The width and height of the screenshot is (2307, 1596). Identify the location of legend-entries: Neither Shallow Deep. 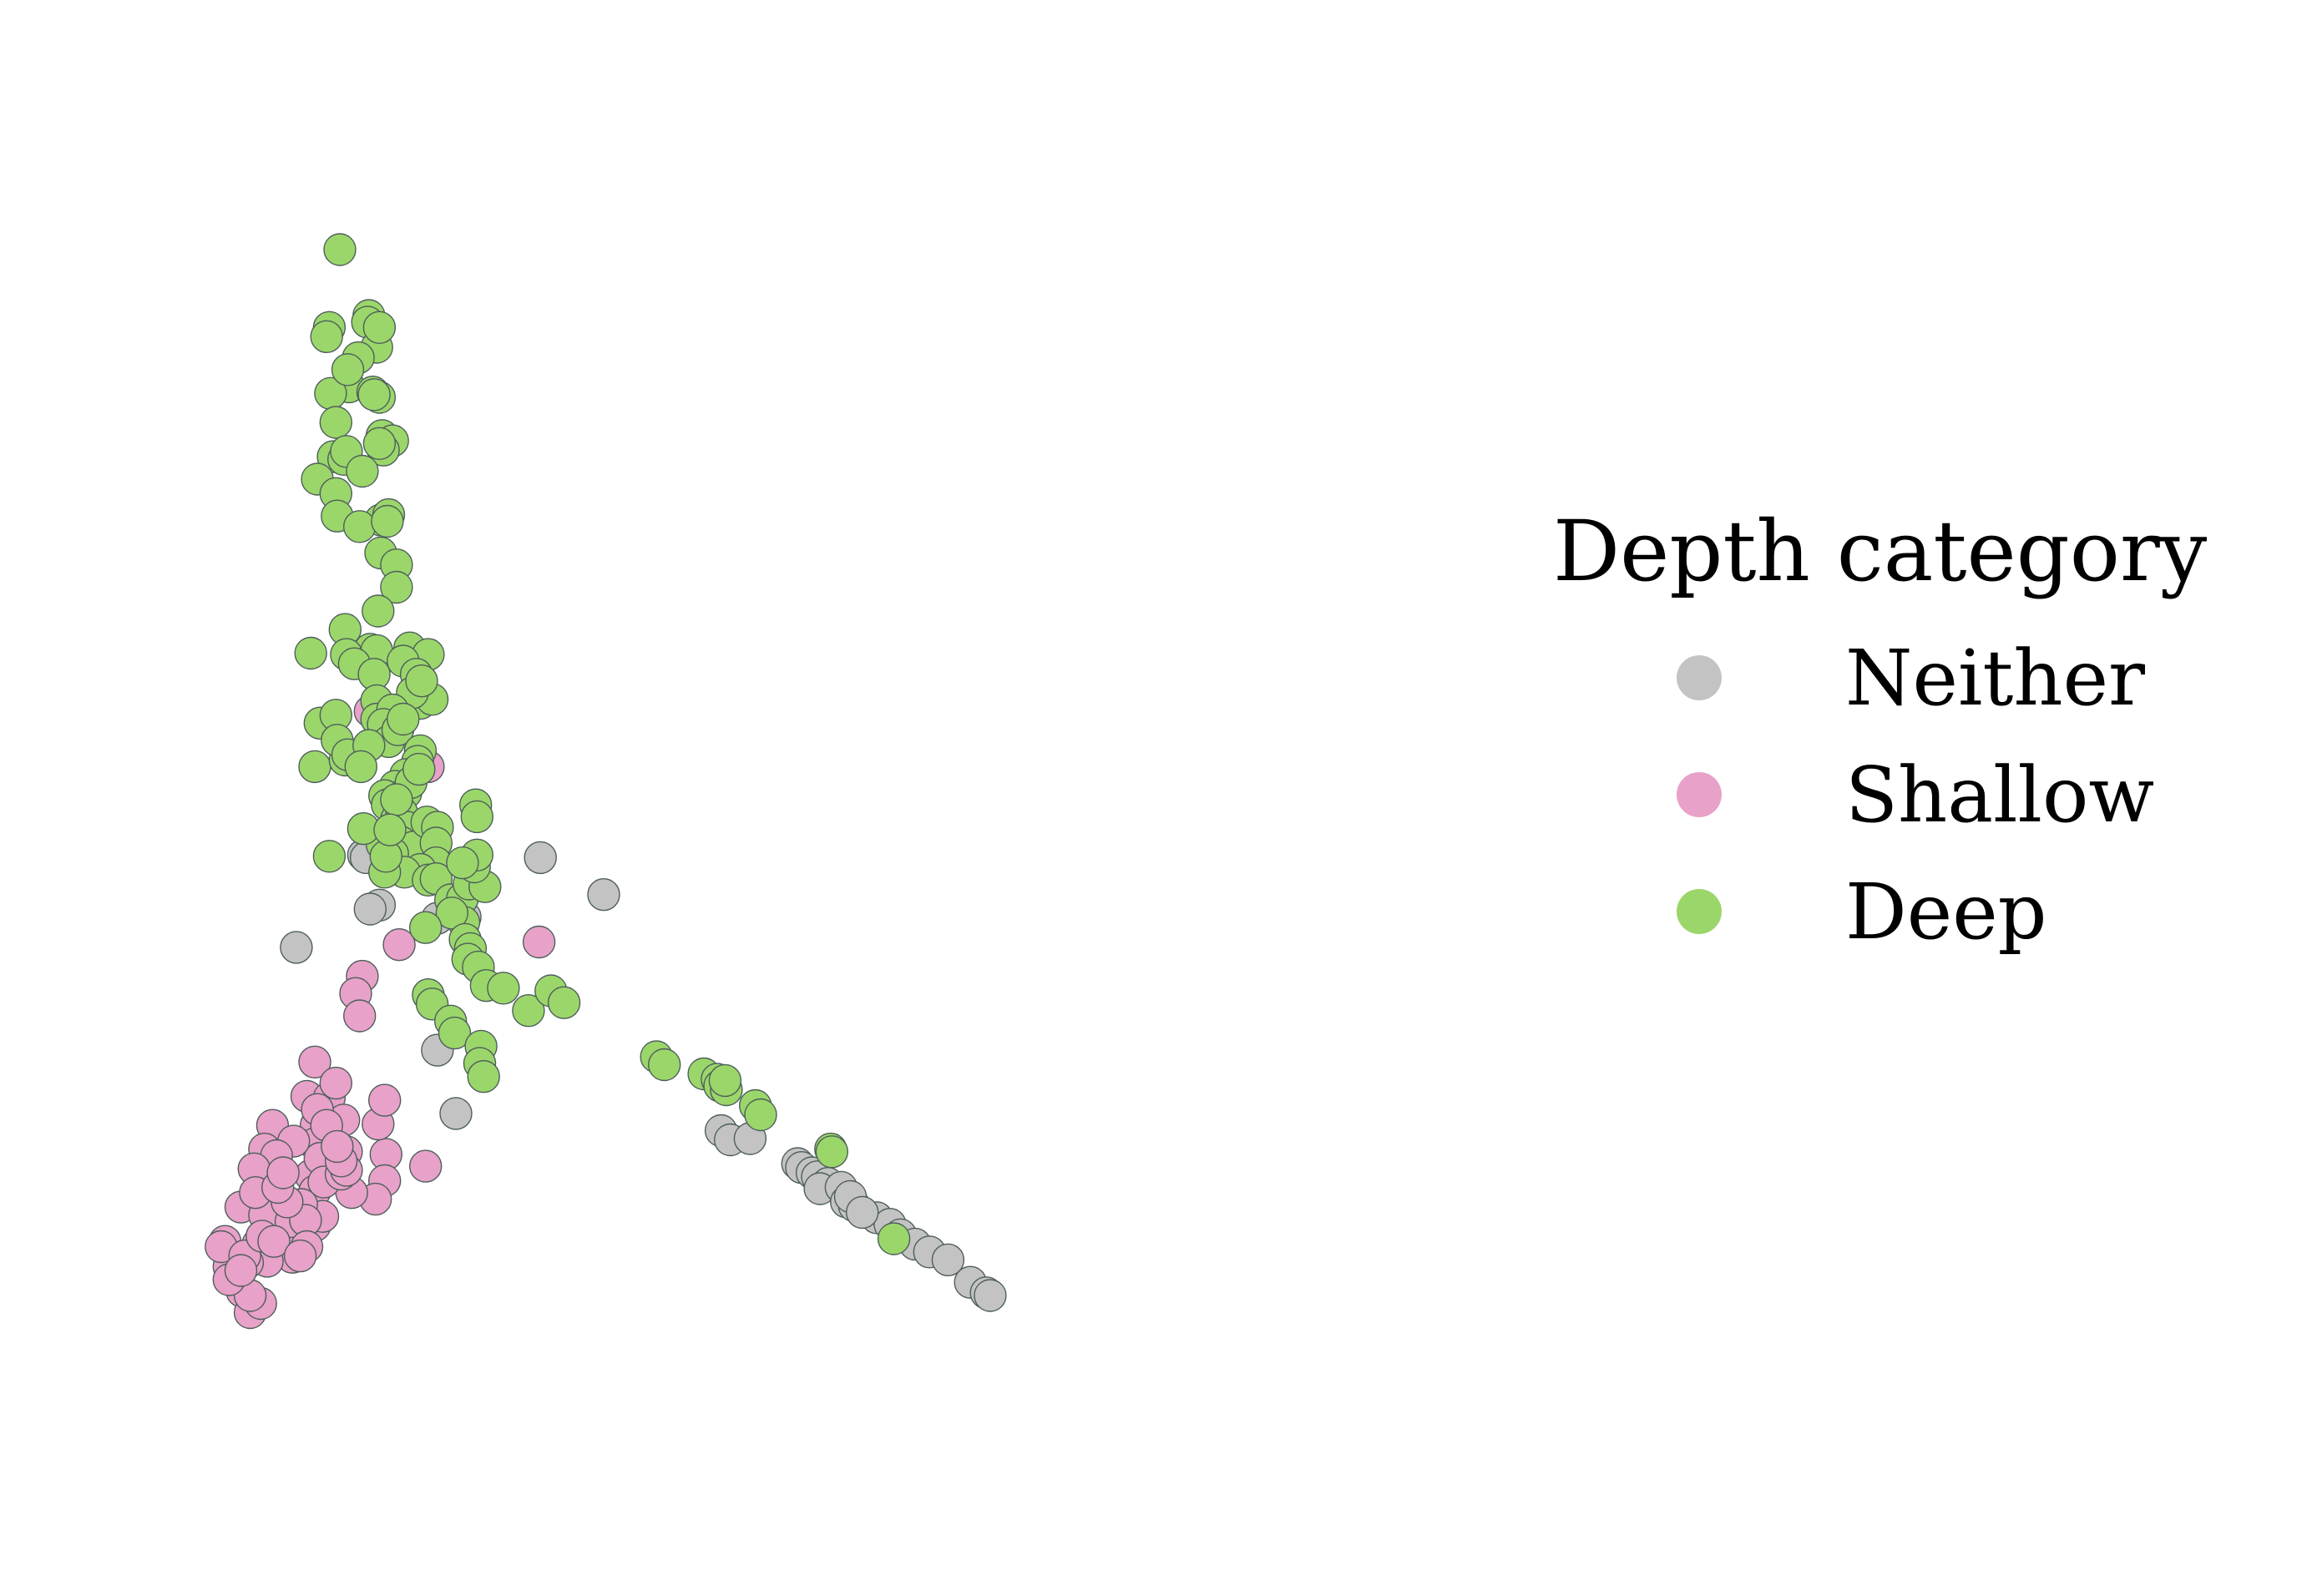
(1915, 795).